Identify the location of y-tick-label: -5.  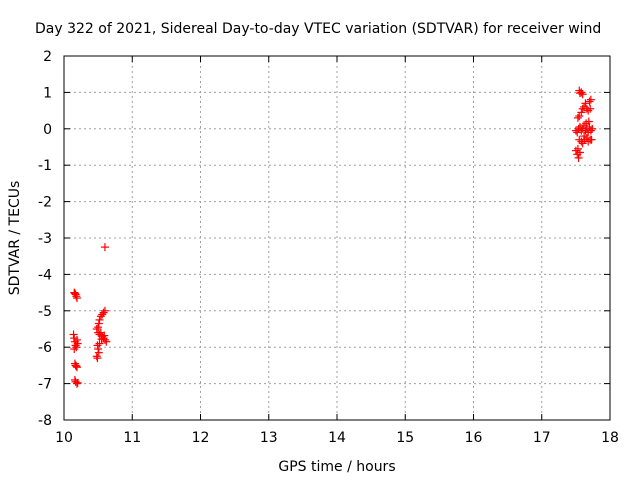
(45, 312).